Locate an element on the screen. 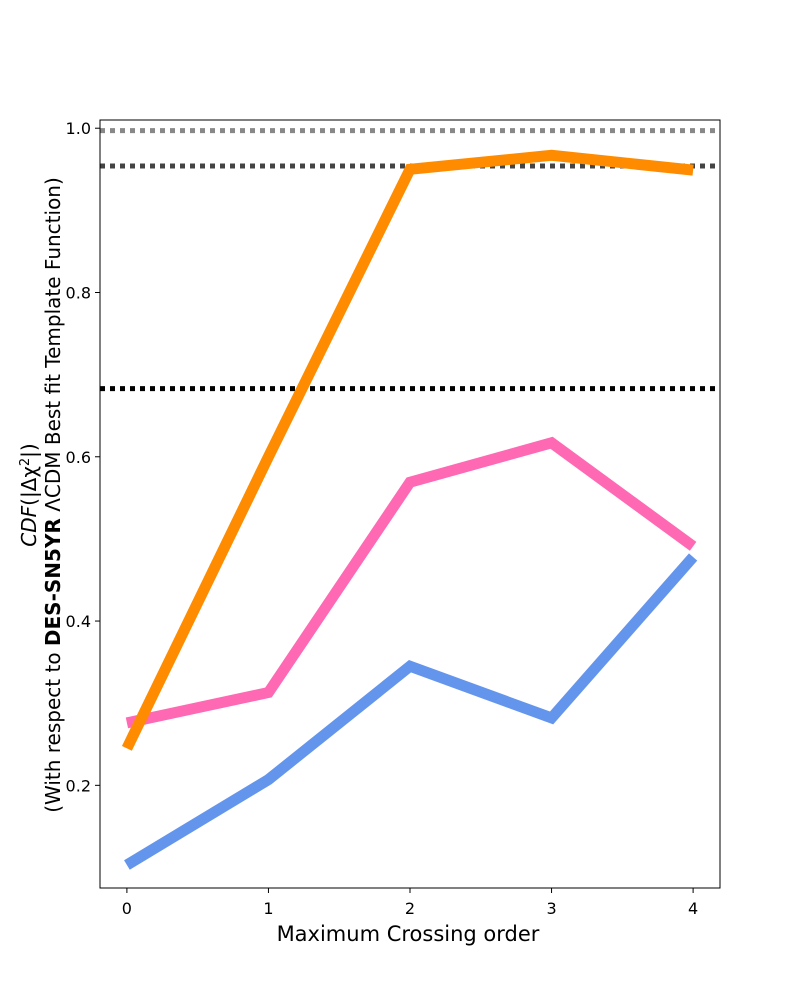  x-tick-label: 3 is located at coordinates (551, 908).